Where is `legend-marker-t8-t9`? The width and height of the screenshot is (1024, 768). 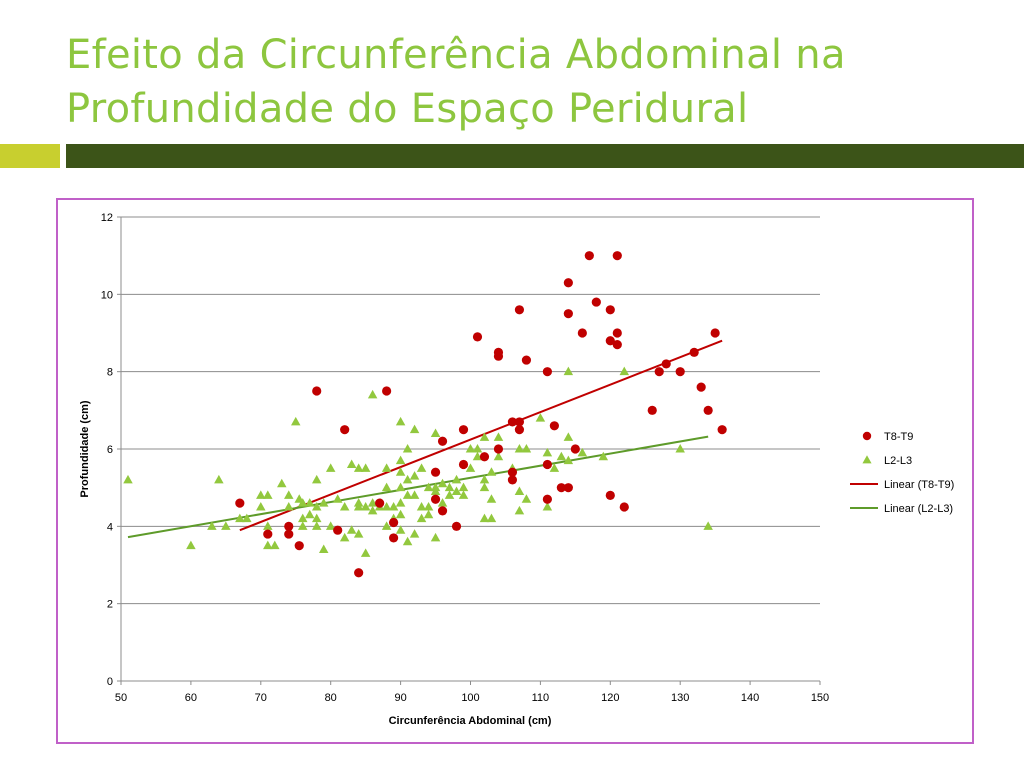
legend-marker-t8-t9 is located at coordinates (867, 436).